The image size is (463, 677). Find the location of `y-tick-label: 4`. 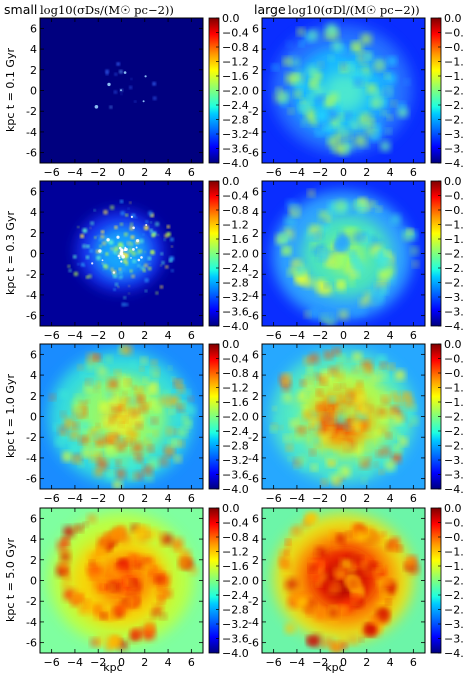

y-tick-label: 4 is located at coordinates (255, 212).